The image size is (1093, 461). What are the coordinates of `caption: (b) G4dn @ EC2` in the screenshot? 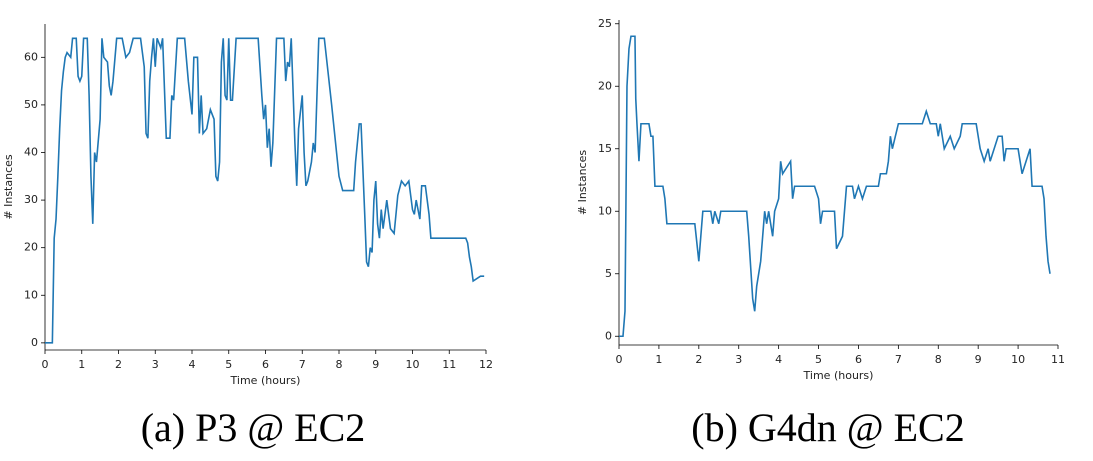 It's located at (827, 427).